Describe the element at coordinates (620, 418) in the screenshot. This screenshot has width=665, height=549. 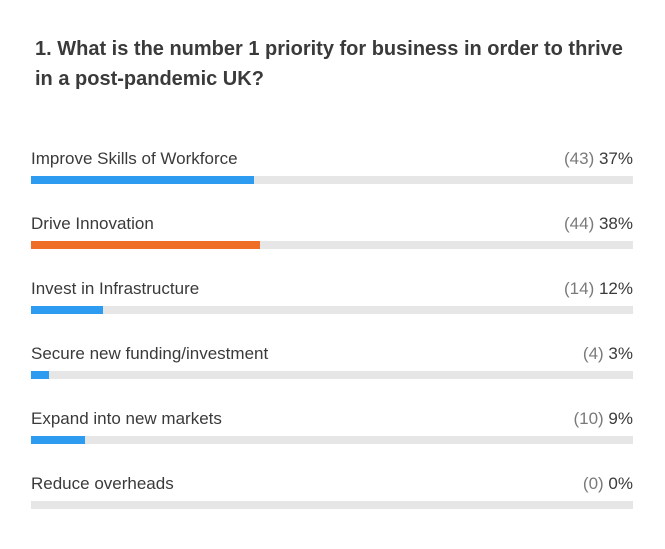
I see `option-percent: 9%` at that location.